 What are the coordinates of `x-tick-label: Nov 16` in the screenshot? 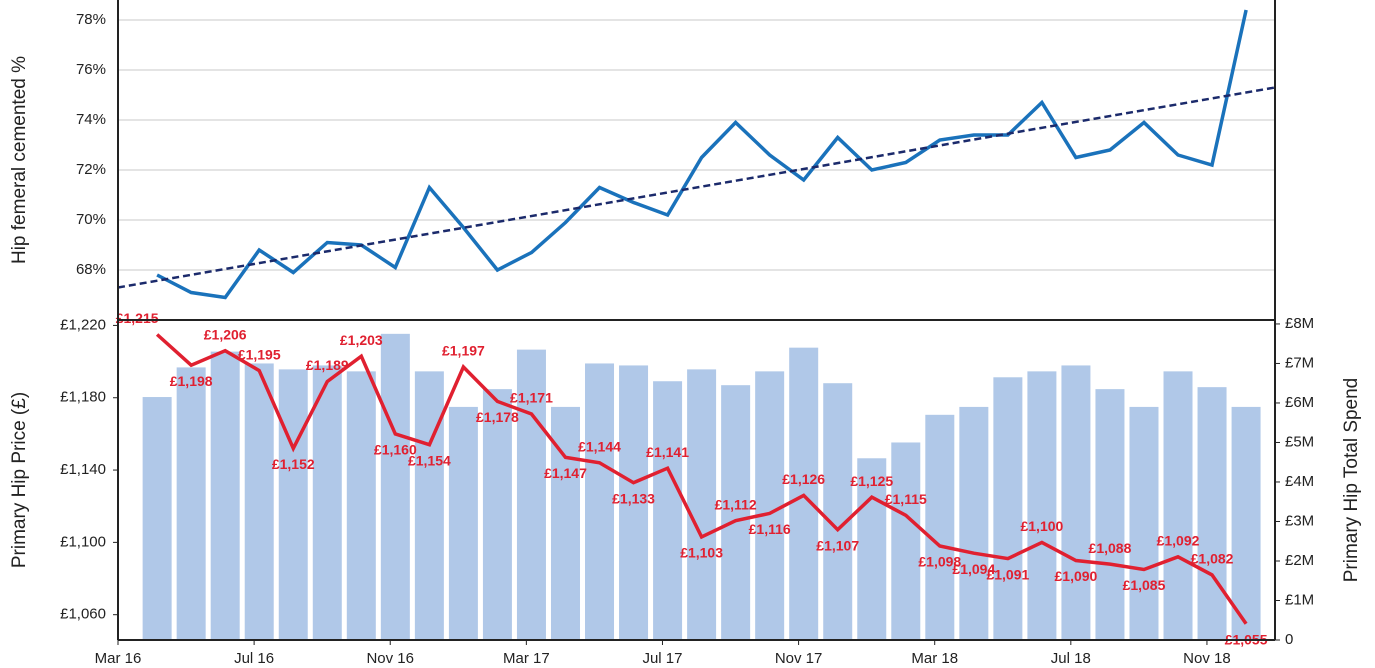 It's located at (390, 658).